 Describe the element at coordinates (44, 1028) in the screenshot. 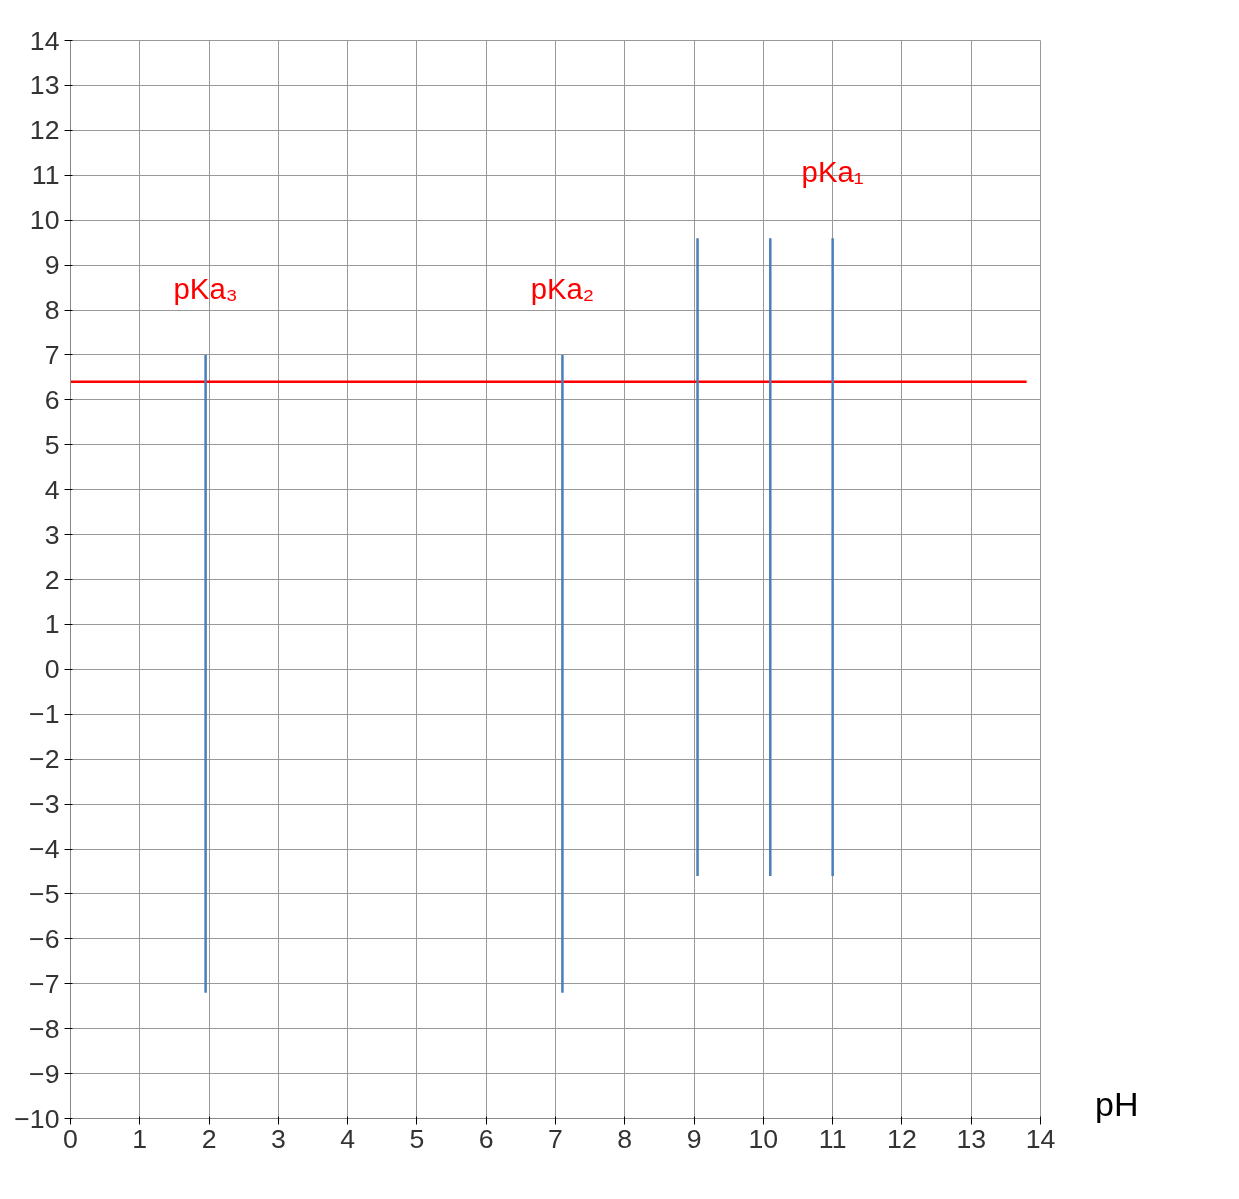

I see `y-tick-label: −8` at that location.